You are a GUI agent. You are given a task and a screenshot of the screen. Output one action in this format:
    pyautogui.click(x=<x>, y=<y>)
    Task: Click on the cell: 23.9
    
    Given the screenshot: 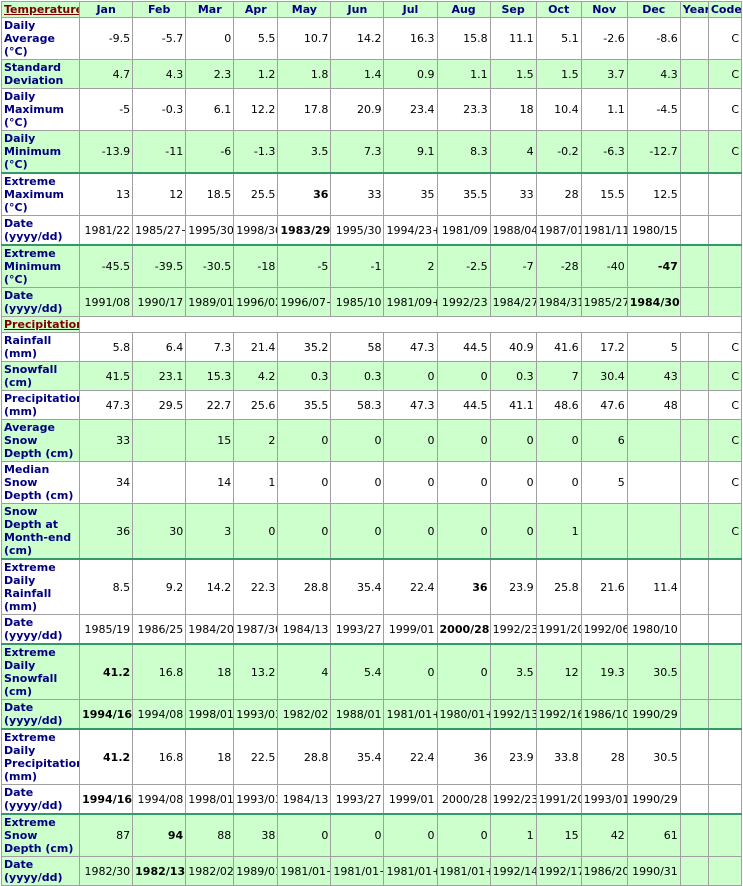 What is the action you would take?
    pyautogui.click(x=513, y=756)
    